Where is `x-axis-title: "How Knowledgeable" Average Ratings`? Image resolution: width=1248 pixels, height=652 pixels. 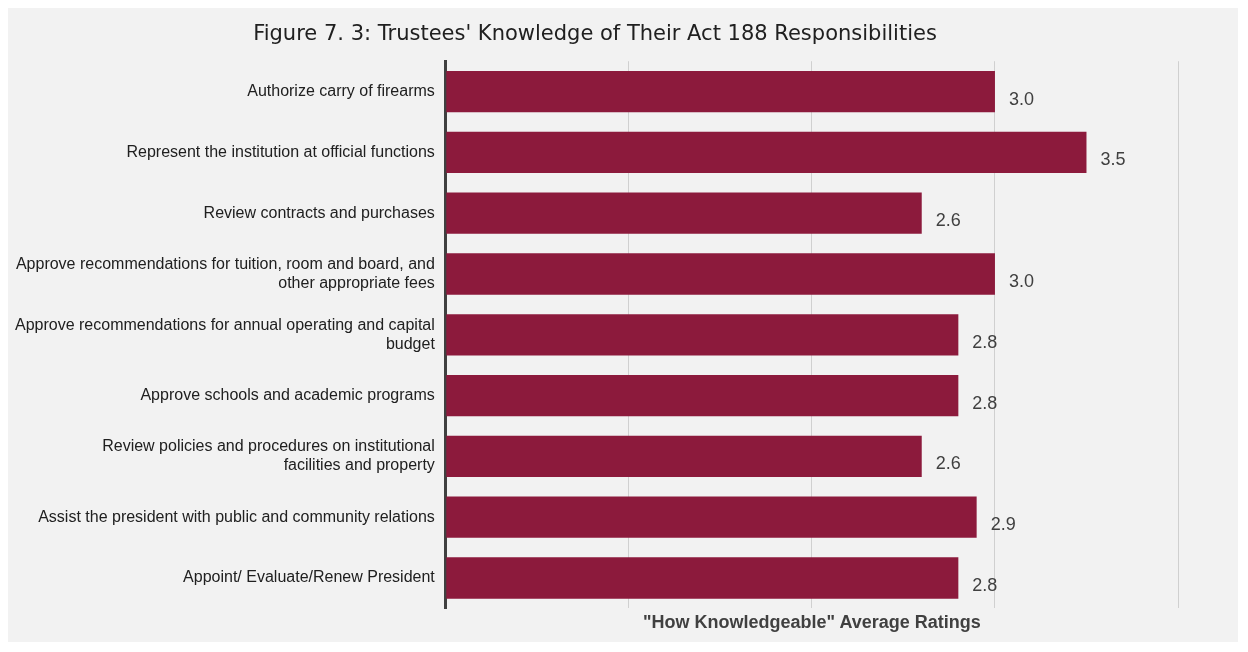
x-axis-title: "How Knowledgeable" Average Ratings is located at coordinates (812, 622).